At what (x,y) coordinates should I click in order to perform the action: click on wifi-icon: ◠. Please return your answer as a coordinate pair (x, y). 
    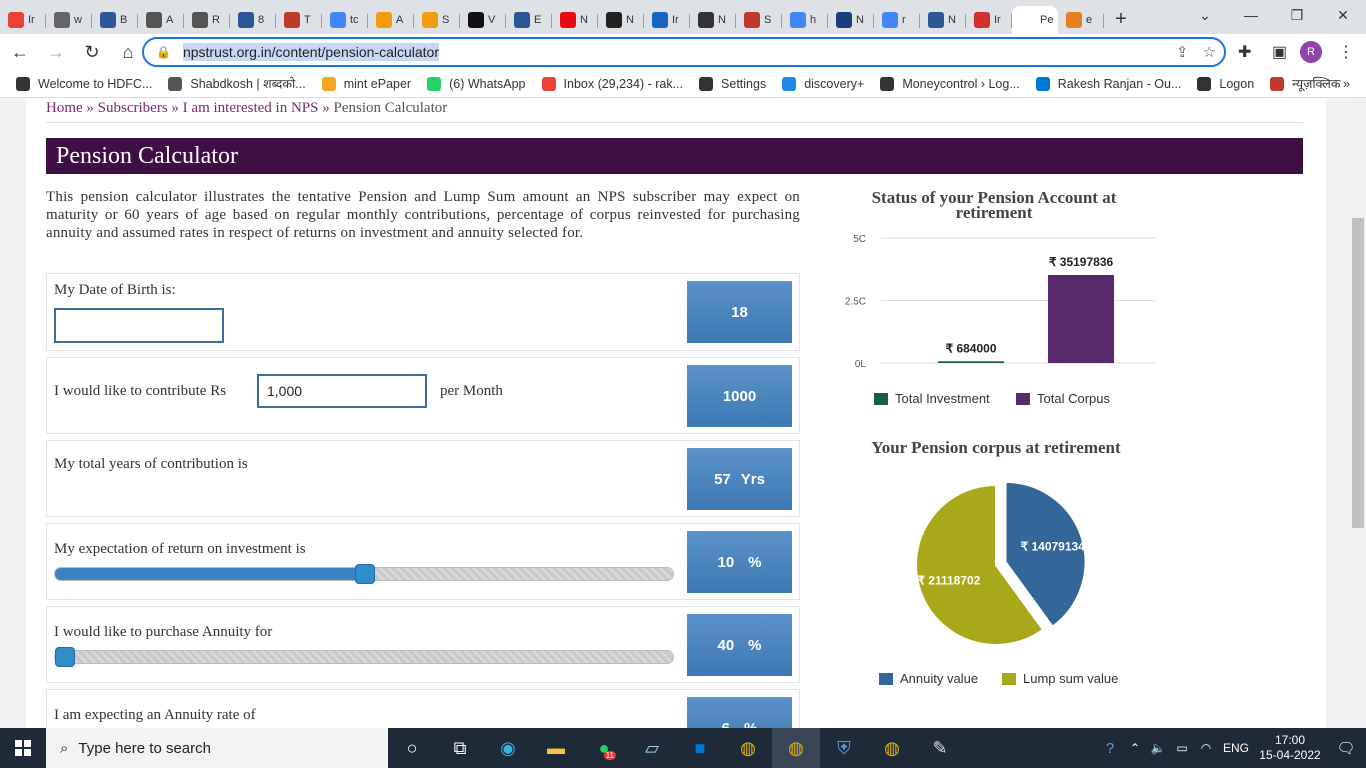
    Looking at the image, I should click on (1206, 748).